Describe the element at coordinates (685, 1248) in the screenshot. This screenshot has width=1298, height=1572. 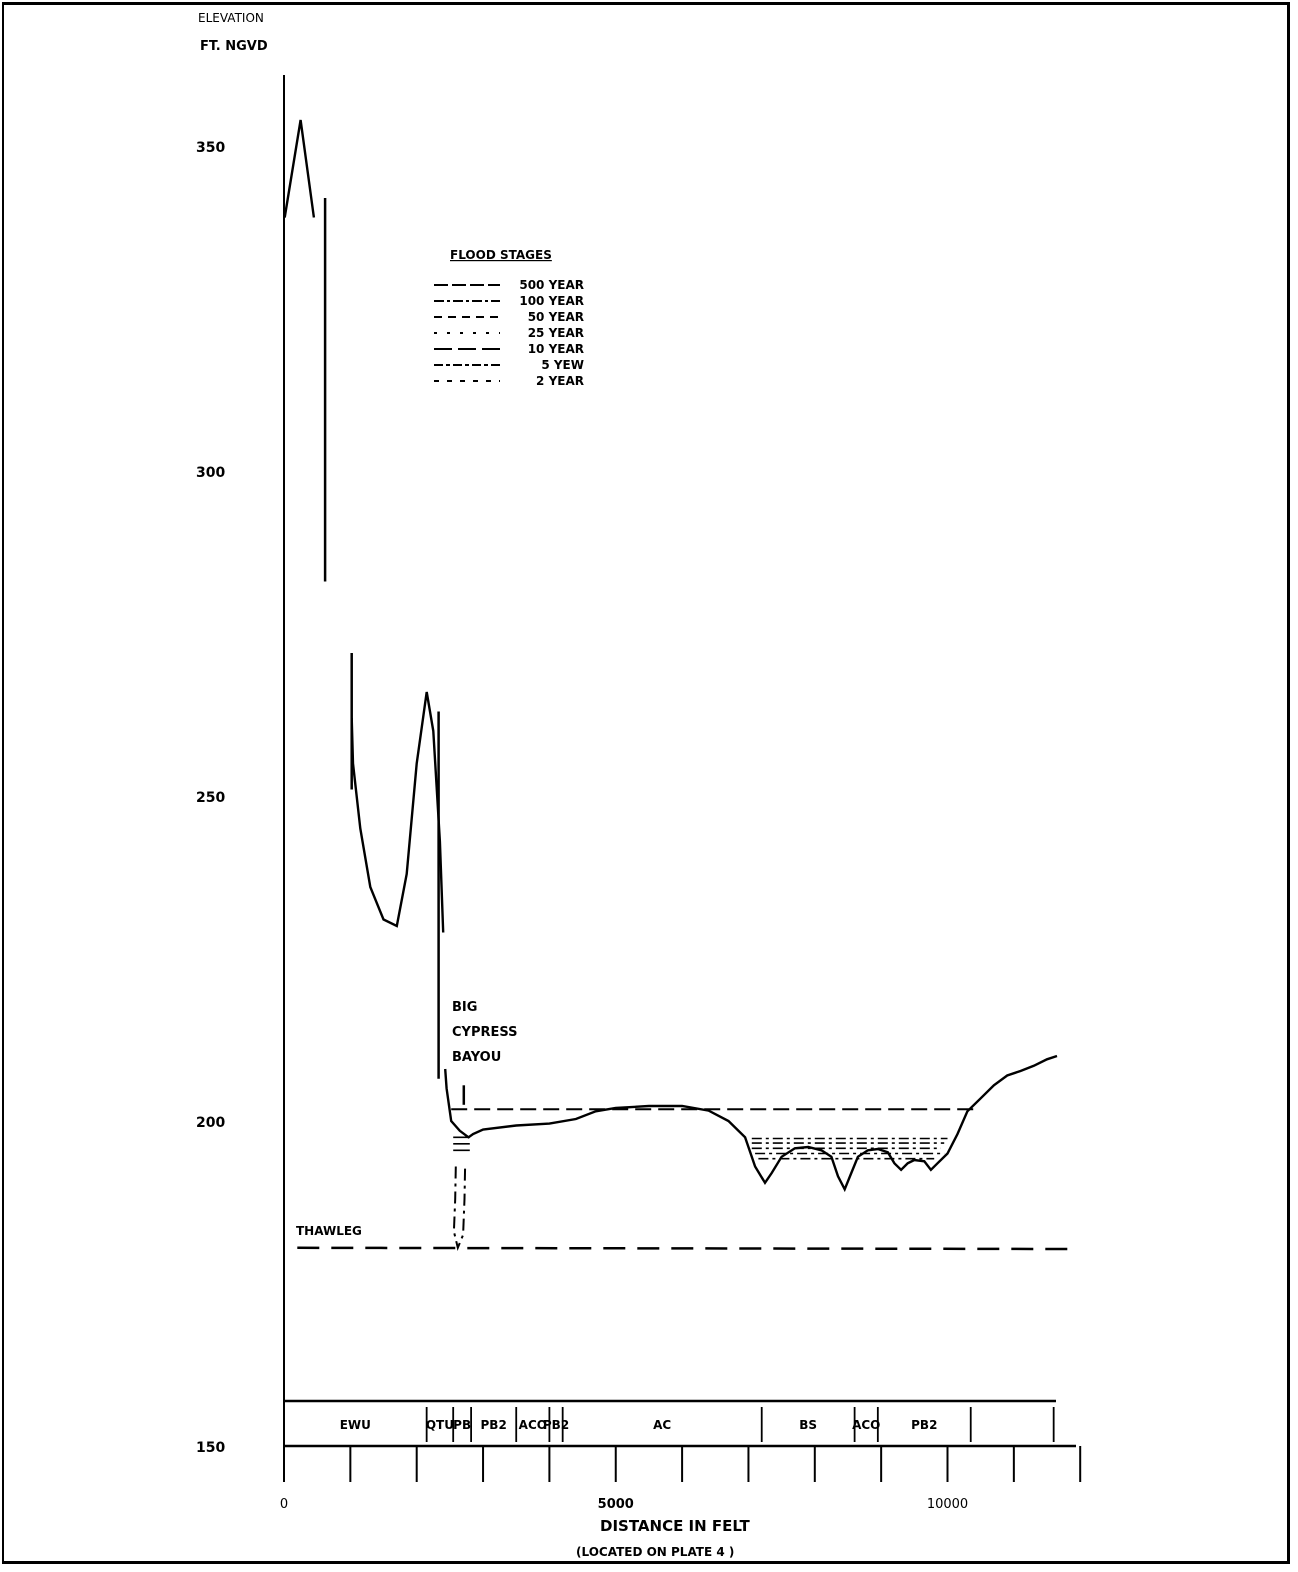
I see `series-thalweg` at that location.